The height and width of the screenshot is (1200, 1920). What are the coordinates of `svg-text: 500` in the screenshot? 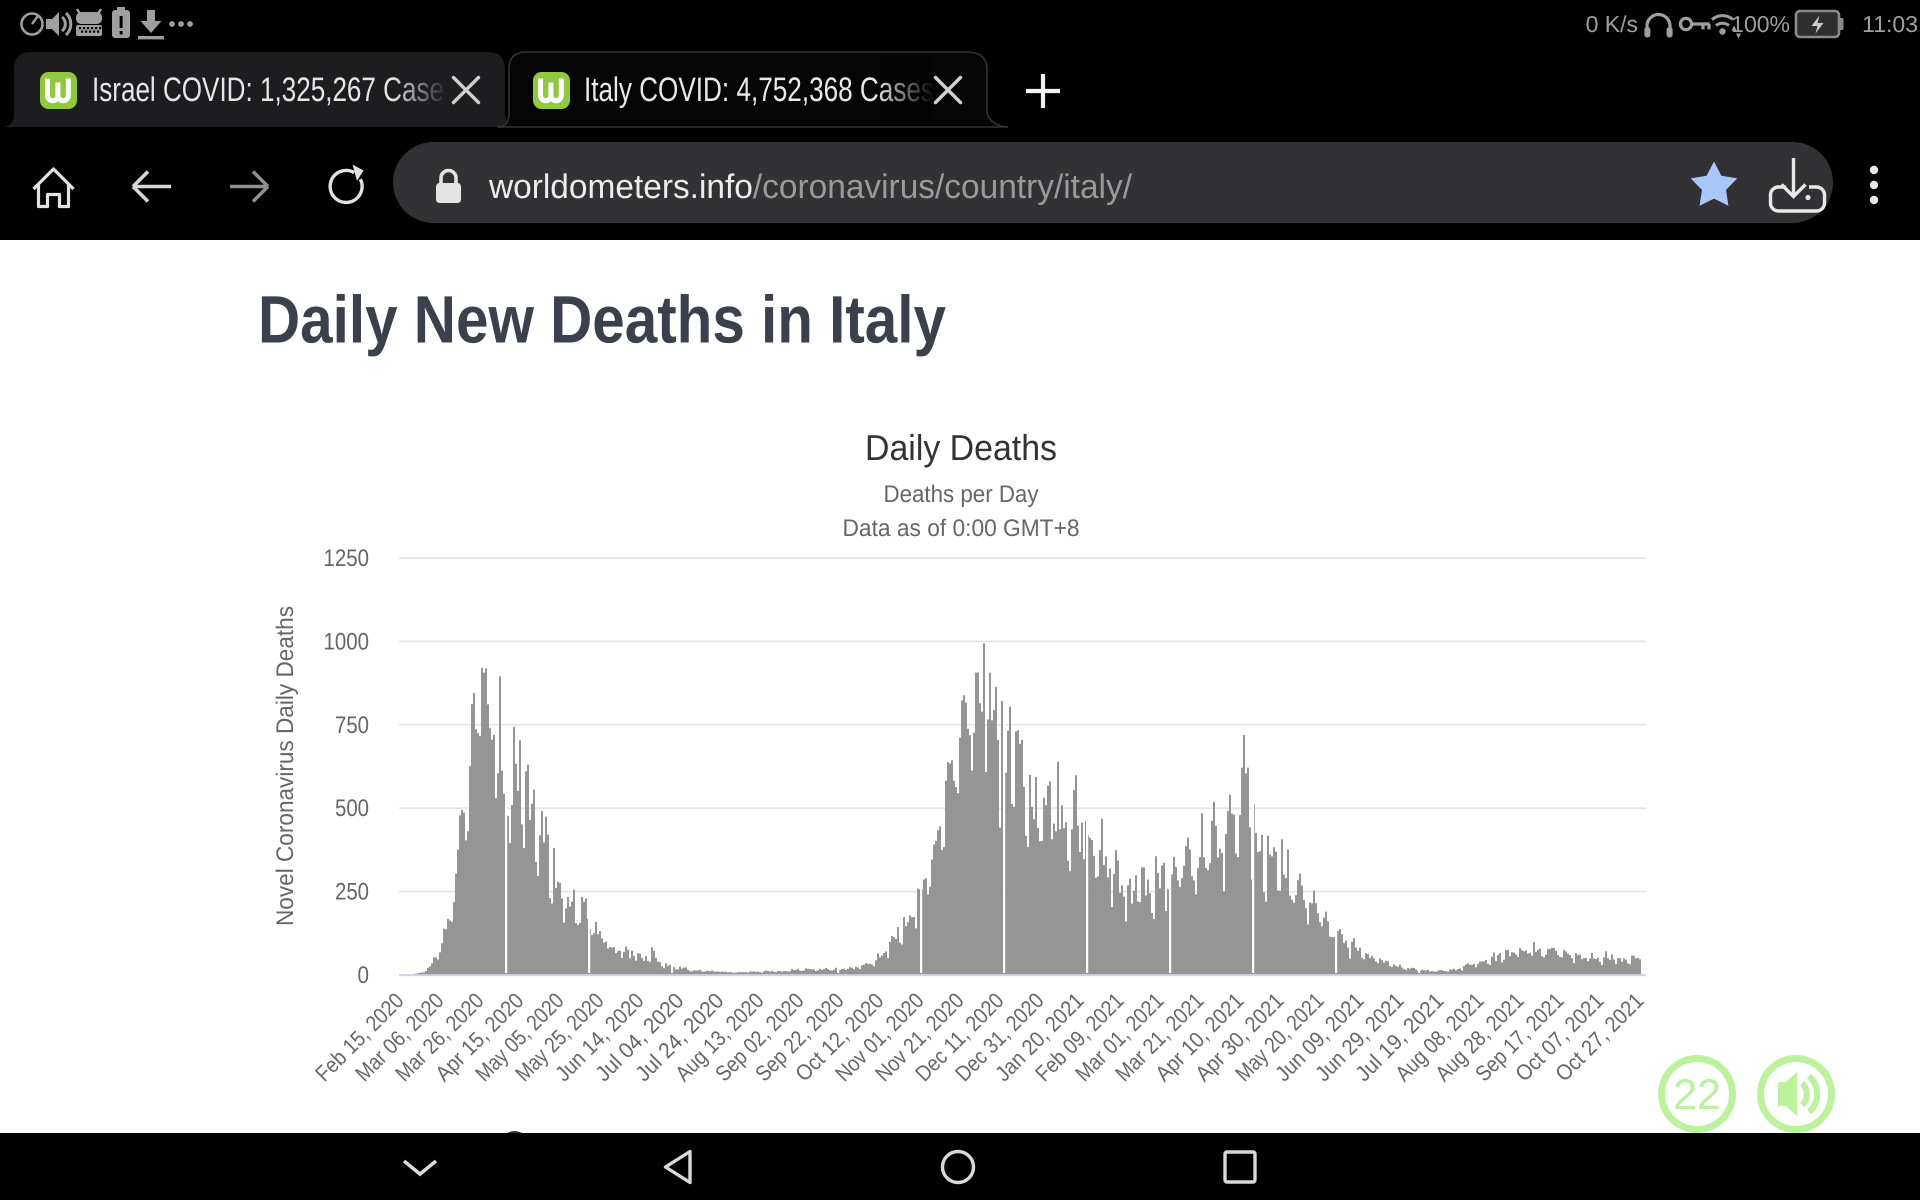 It's located at (352, 808).